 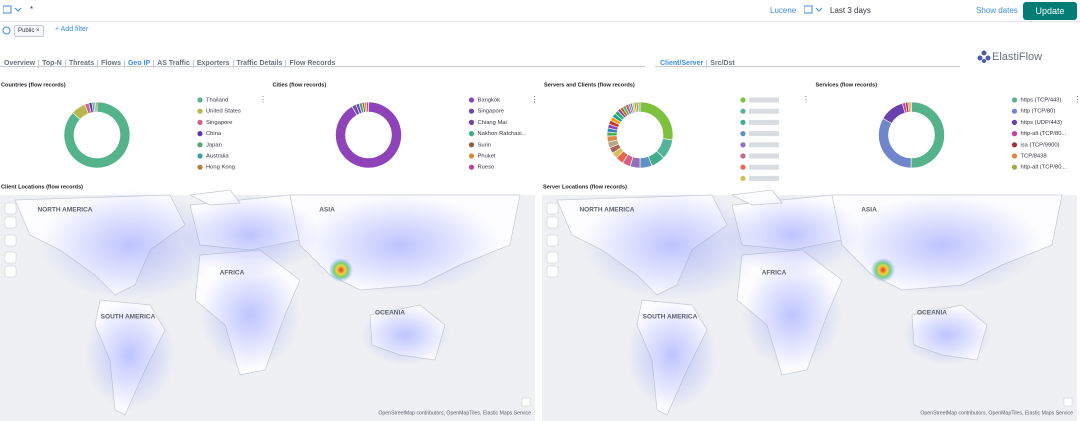 What do you see at coordinates (807, 66) in the screenshot?
I see `subtabs-underline` at bounding box center [807, 66].